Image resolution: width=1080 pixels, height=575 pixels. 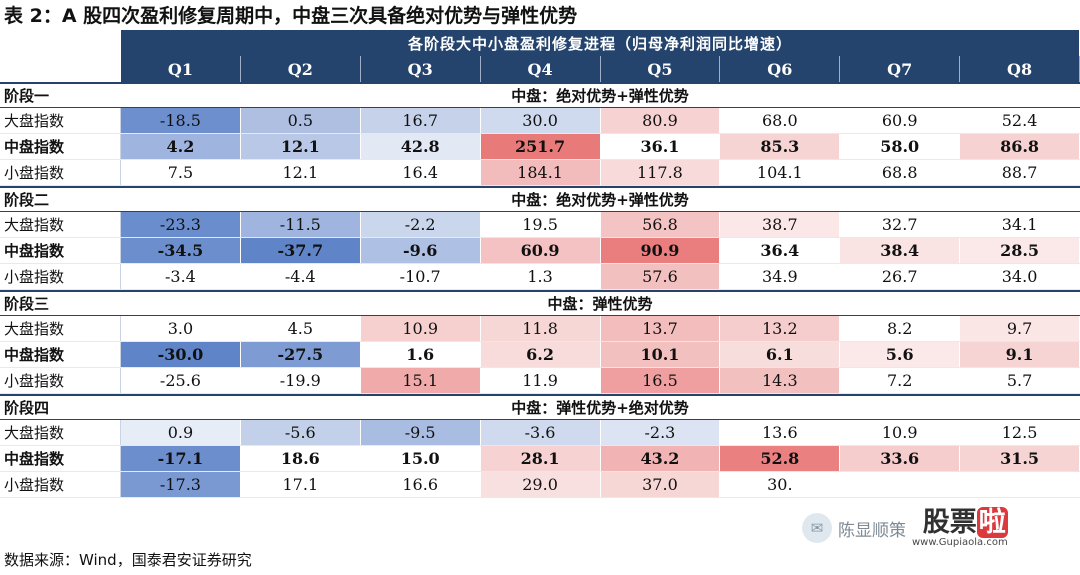 What do you see at coordinates (600, 199) in the screenshot?
I see `stage-note: 中盘：绝对优势+弹性优势` at bounding box center [600, 199].